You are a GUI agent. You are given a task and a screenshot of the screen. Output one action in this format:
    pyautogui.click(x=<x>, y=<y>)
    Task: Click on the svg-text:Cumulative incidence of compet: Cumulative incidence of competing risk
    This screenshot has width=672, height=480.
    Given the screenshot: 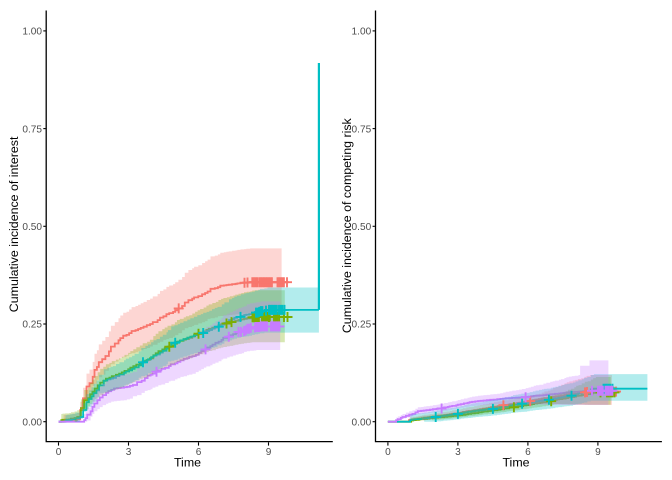 What is the action you would take?
    pyautogui.click(x=347, y=225)
    